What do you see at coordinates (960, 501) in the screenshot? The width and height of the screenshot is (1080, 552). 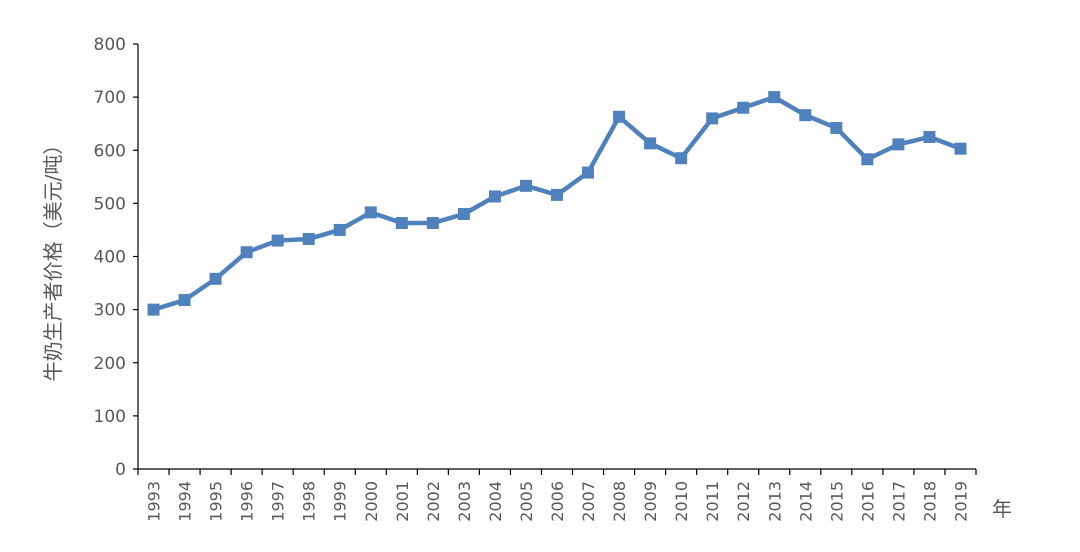 I see `x-tick-label: 2019` at bounding box center [960, 501].